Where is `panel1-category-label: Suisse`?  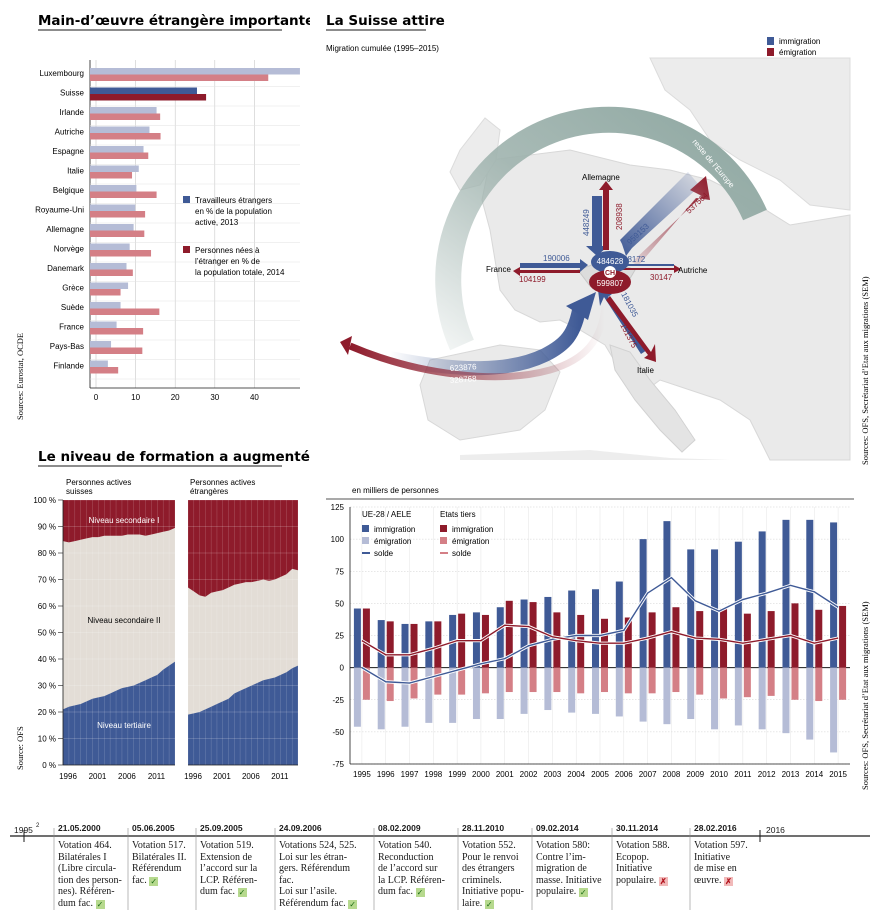
panel1-category-label: Suisse is located at coordinates (72, 93).